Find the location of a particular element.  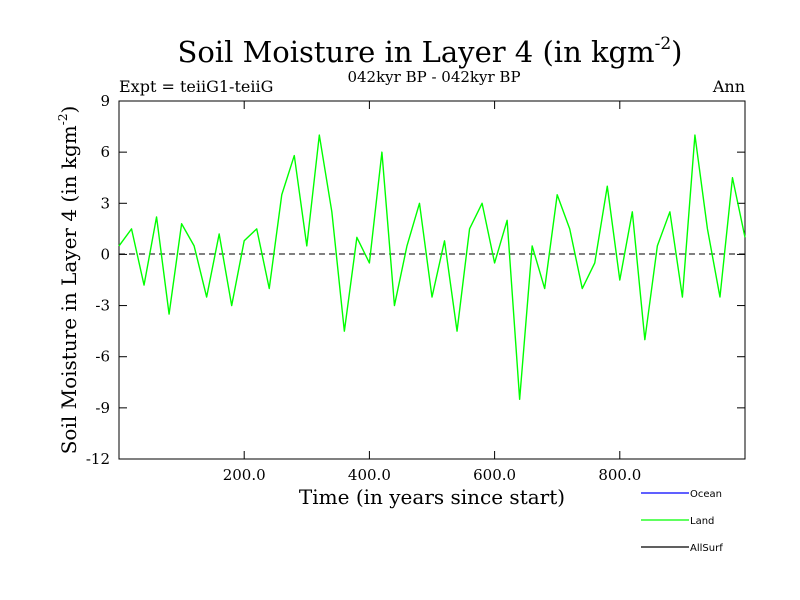

x-tick-label: 200.0 is located at coordinates (244, 475).